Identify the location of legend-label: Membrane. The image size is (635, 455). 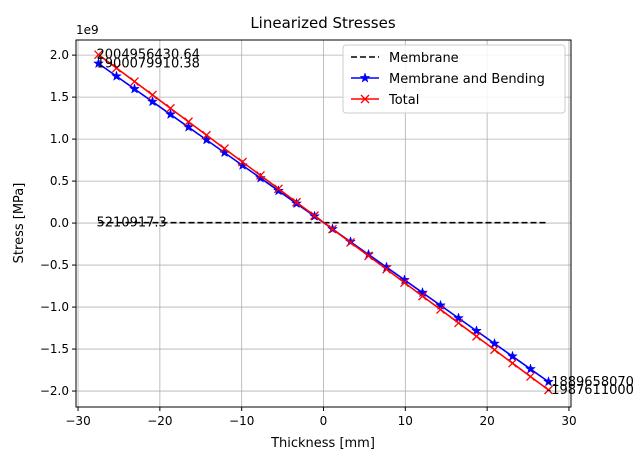
(424, 58).